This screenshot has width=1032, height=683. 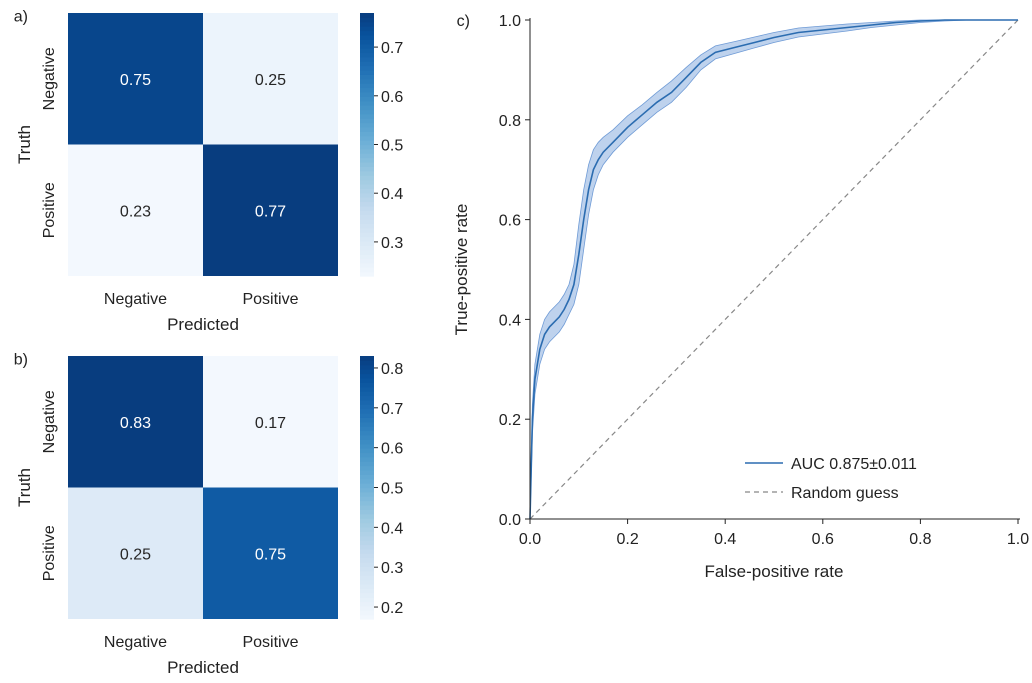 What do you see at coordinates (463, 21) in the screenshot?
I see `panel-label: c)` at bounding box center [463, 21].